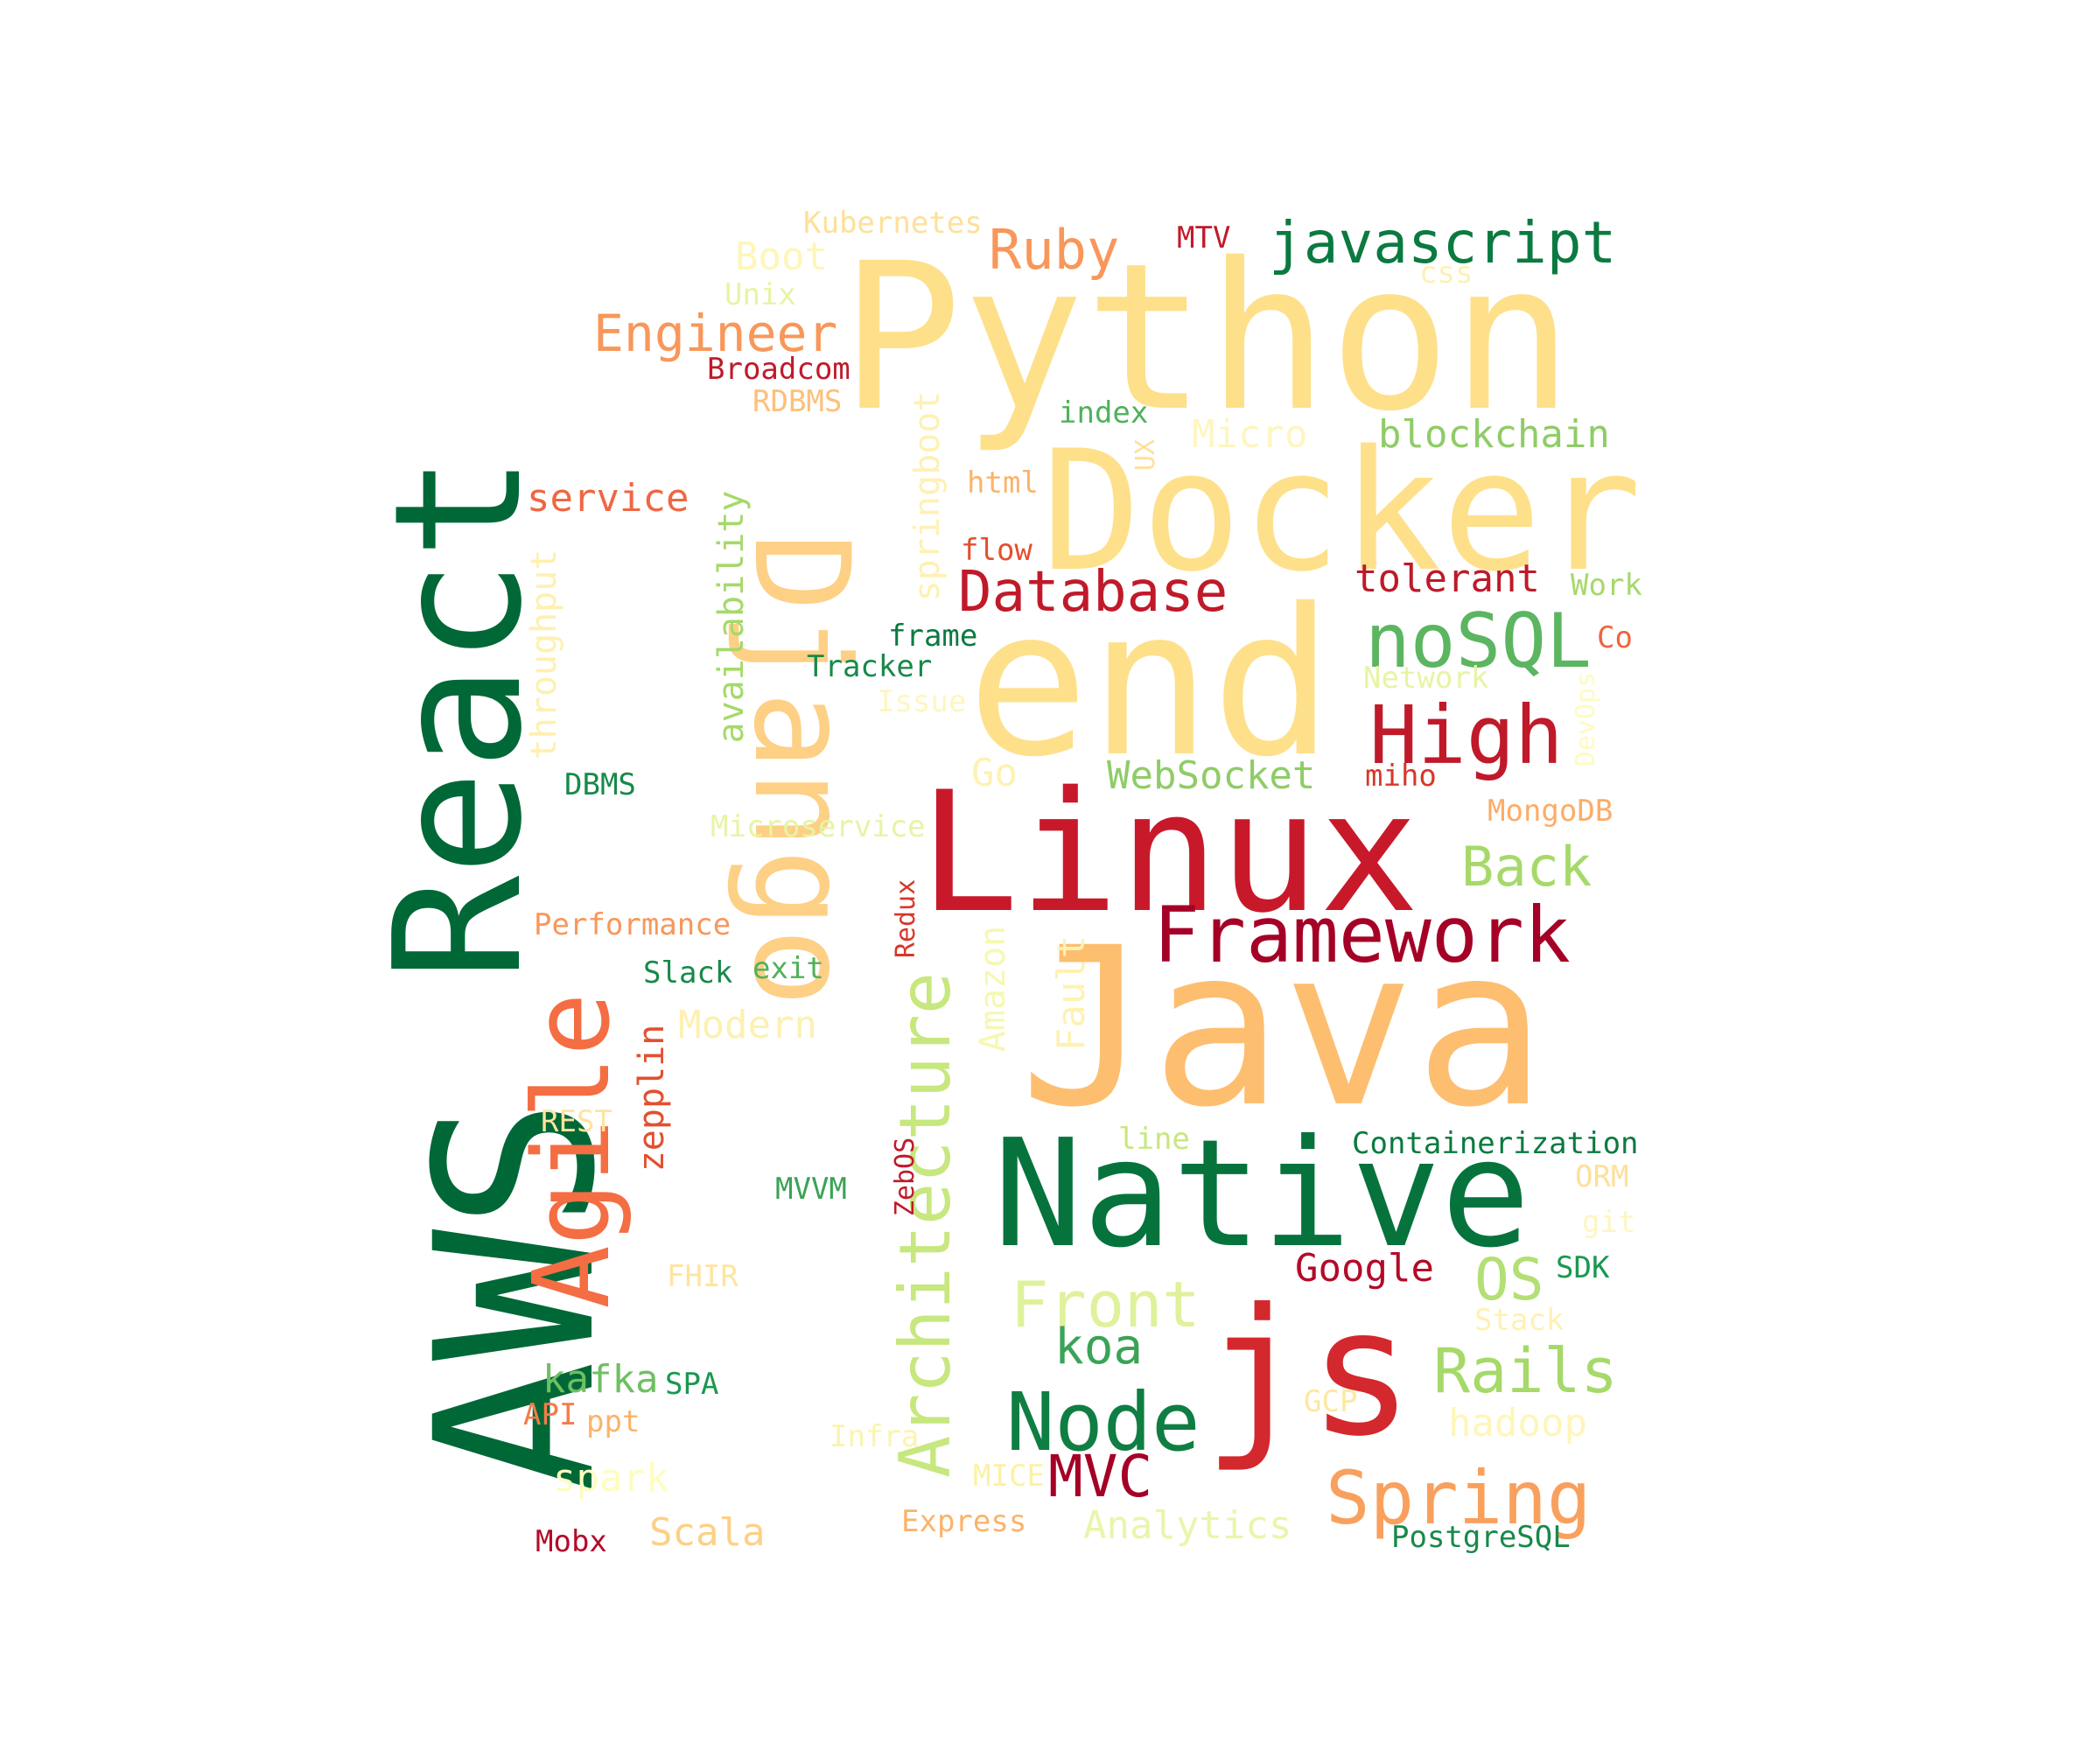 The height and width of the screenshot is (1750, 2100). Describe the element at coordinates (550, 1414) in the screenshot. I see `word-api: API` at that location.